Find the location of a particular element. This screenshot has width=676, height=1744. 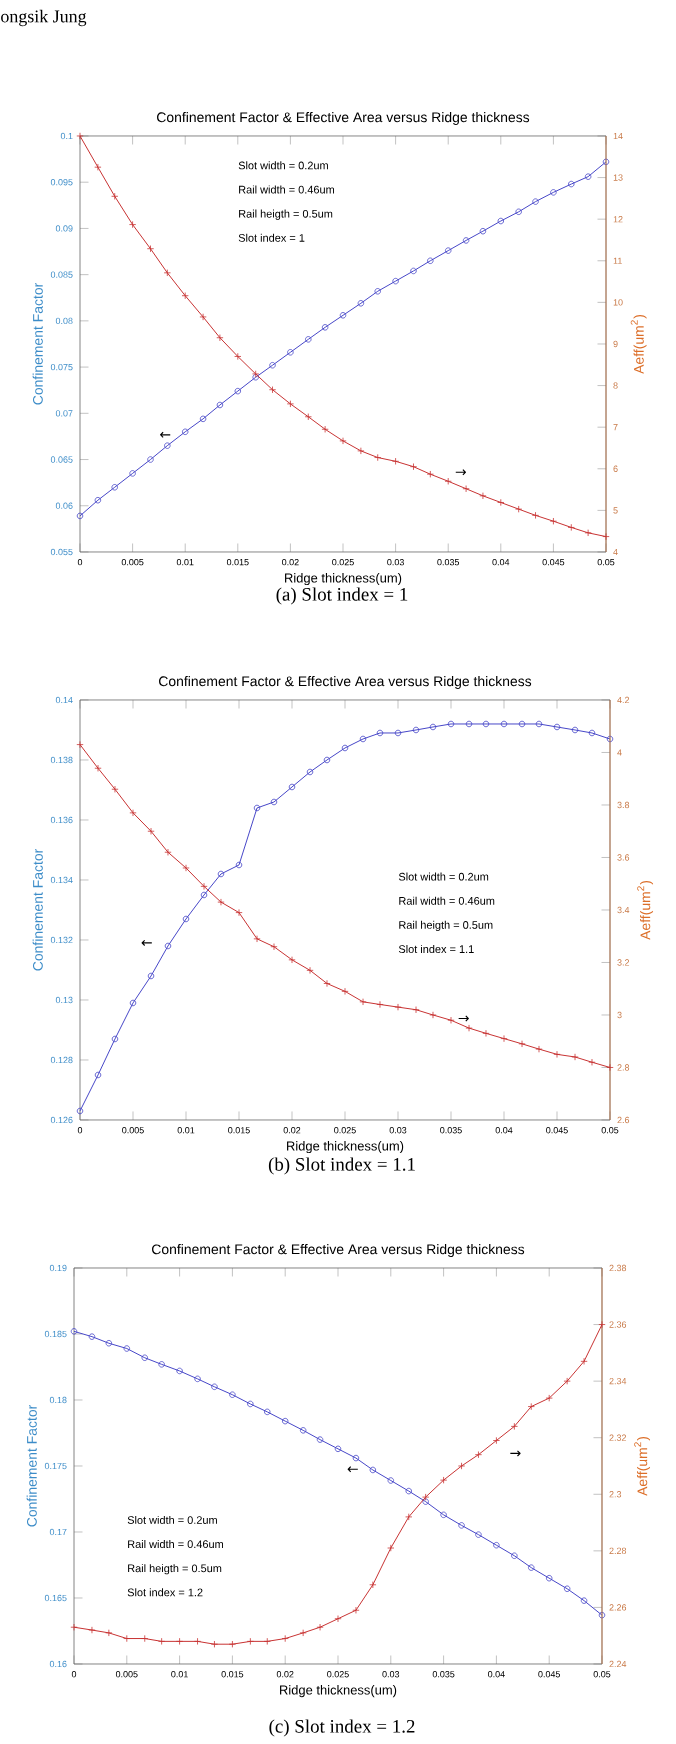

text: (b) Slot index = 1.1 is located at coordinates (341, 1166).